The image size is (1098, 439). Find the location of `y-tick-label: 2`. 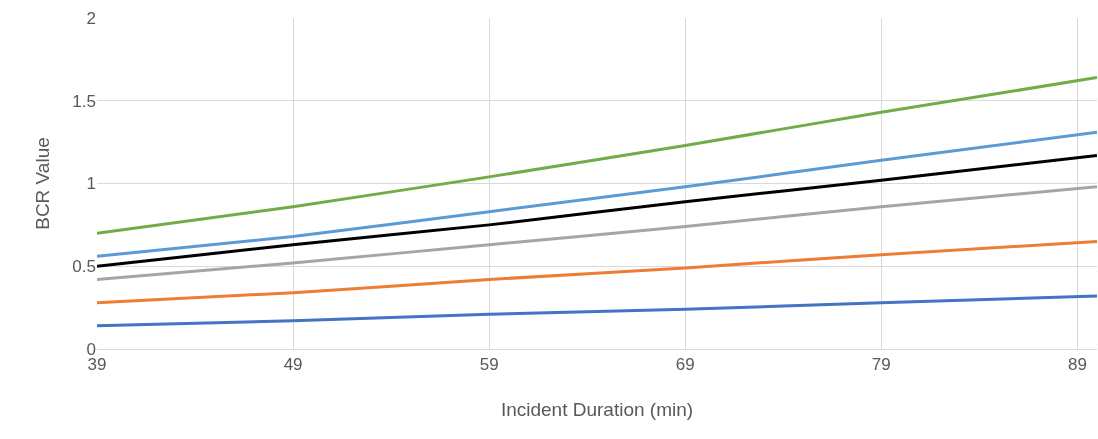

y-tick-label: 2 is located at coordinates (91, 18).